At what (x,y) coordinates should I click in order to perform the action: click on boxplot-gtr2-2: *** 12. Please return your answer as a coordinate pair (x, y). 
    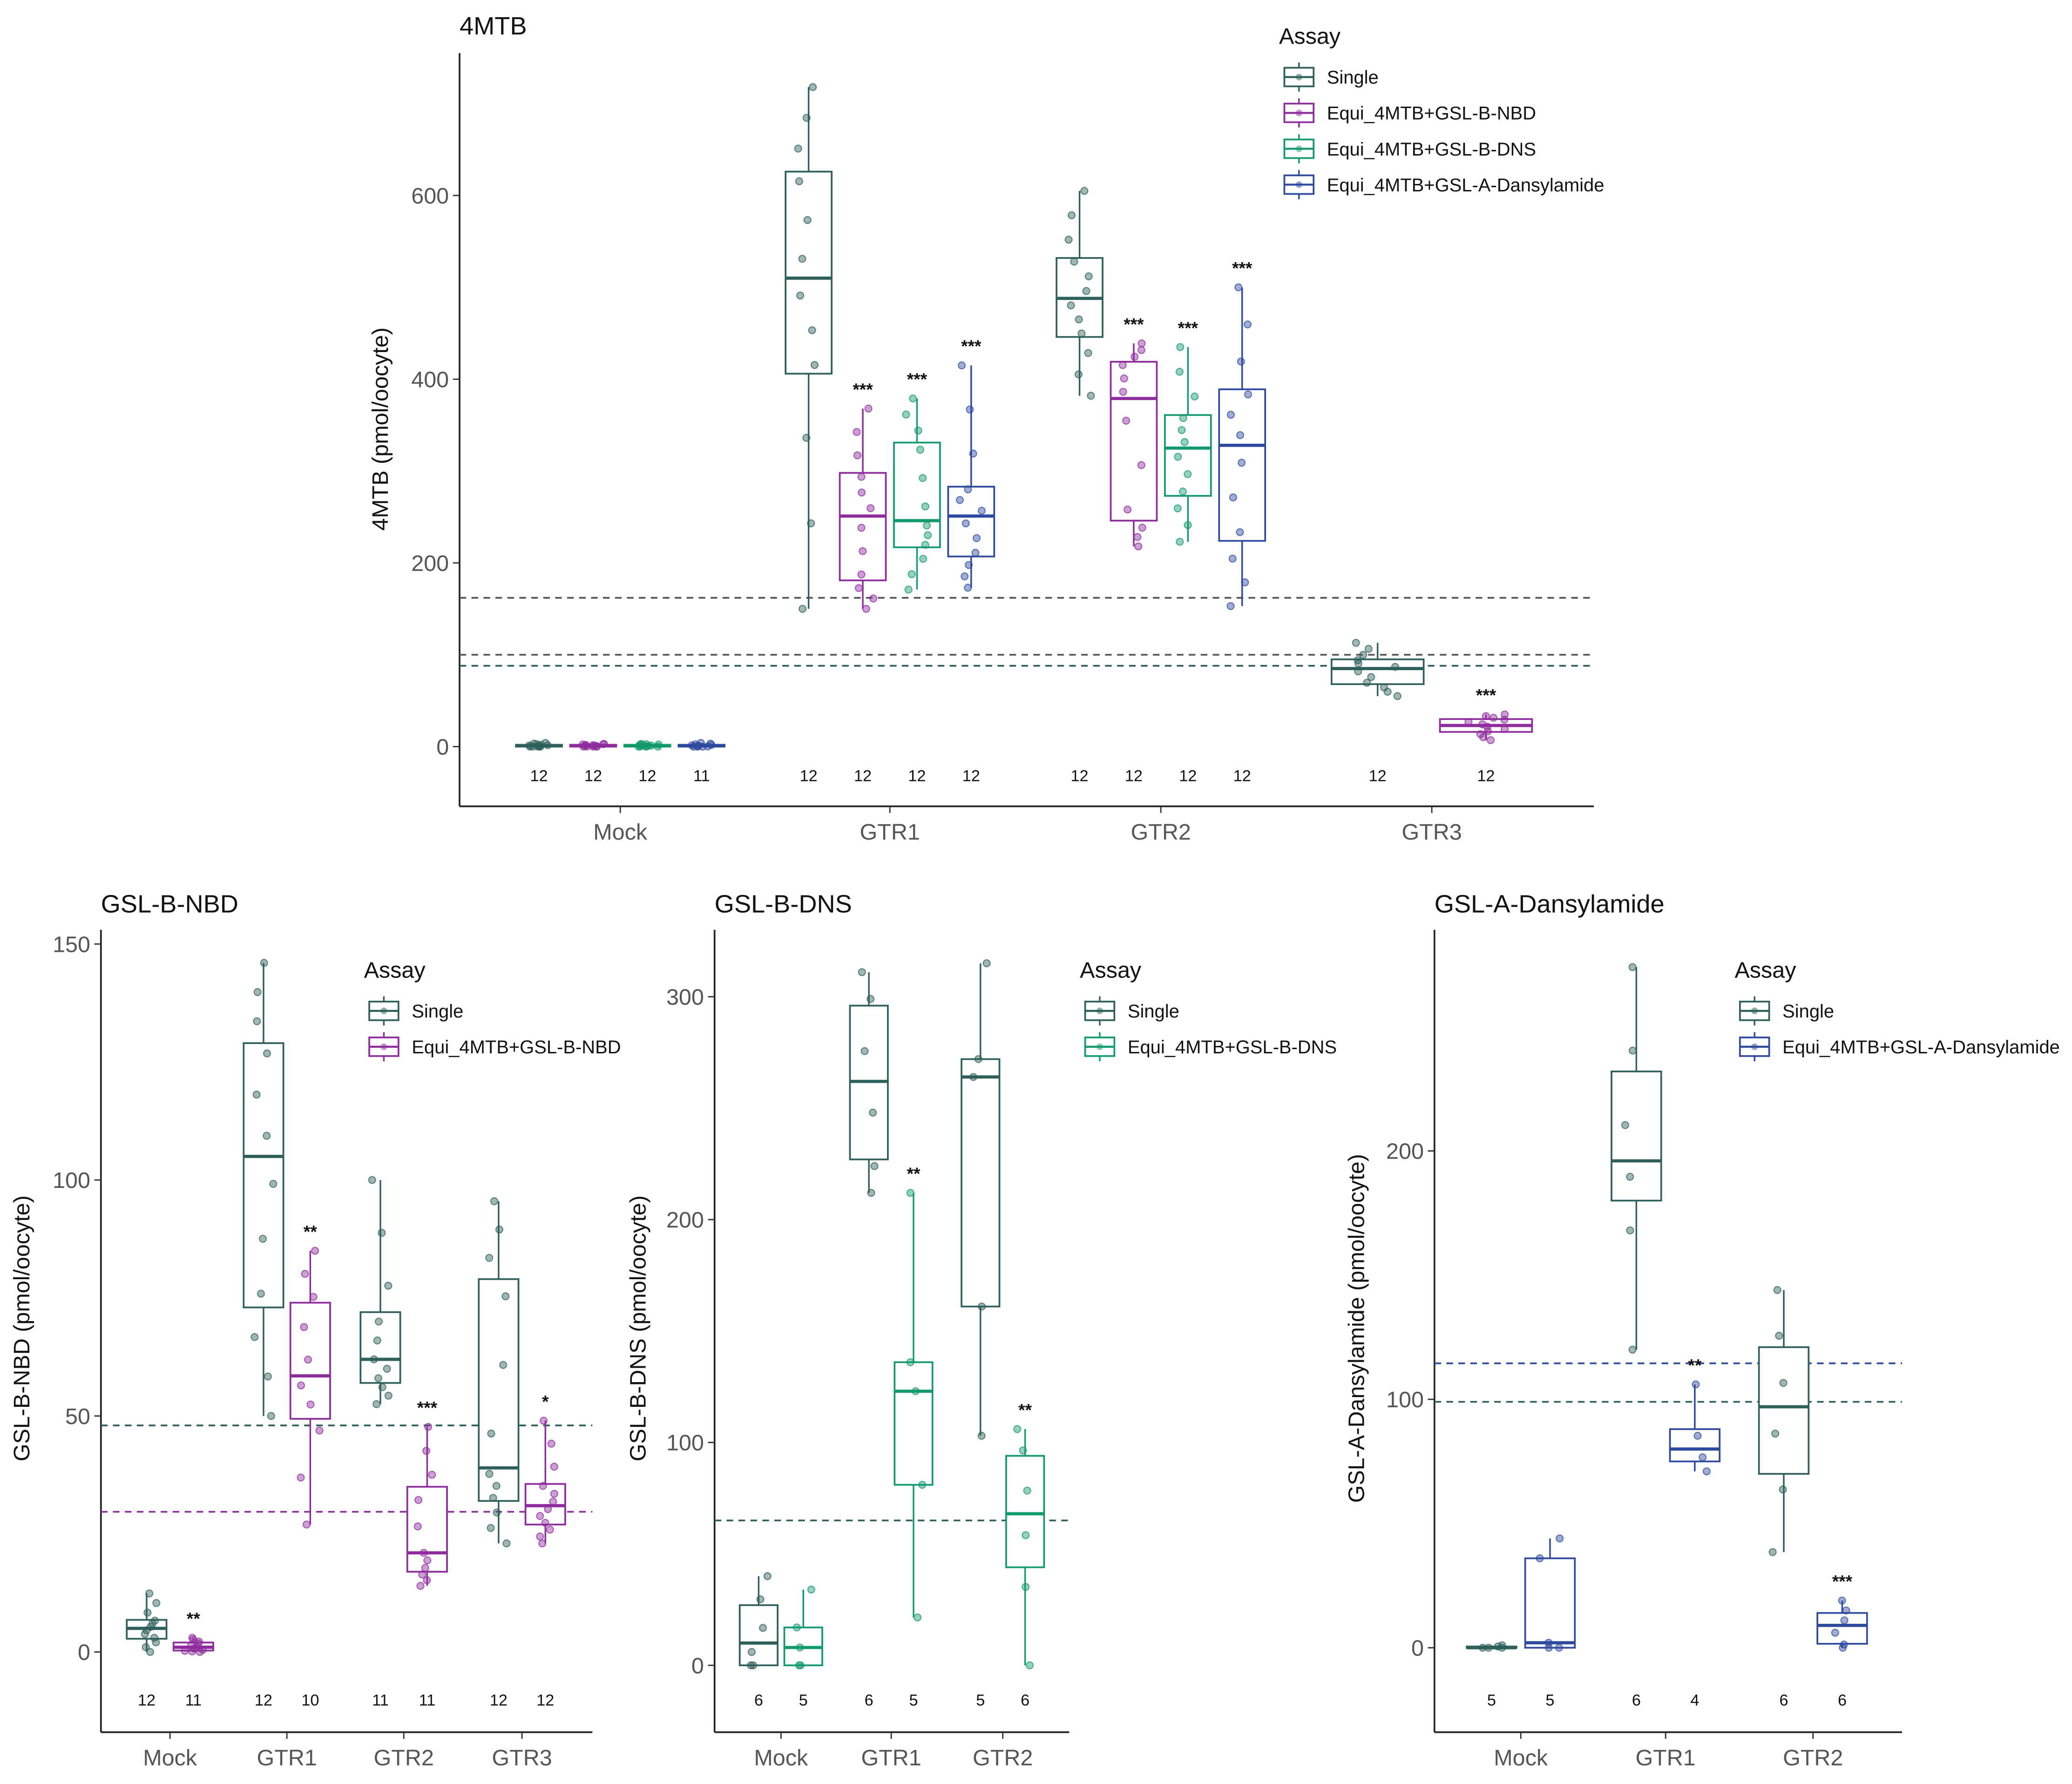
    Looking at the image, I should click on (1188, 551).